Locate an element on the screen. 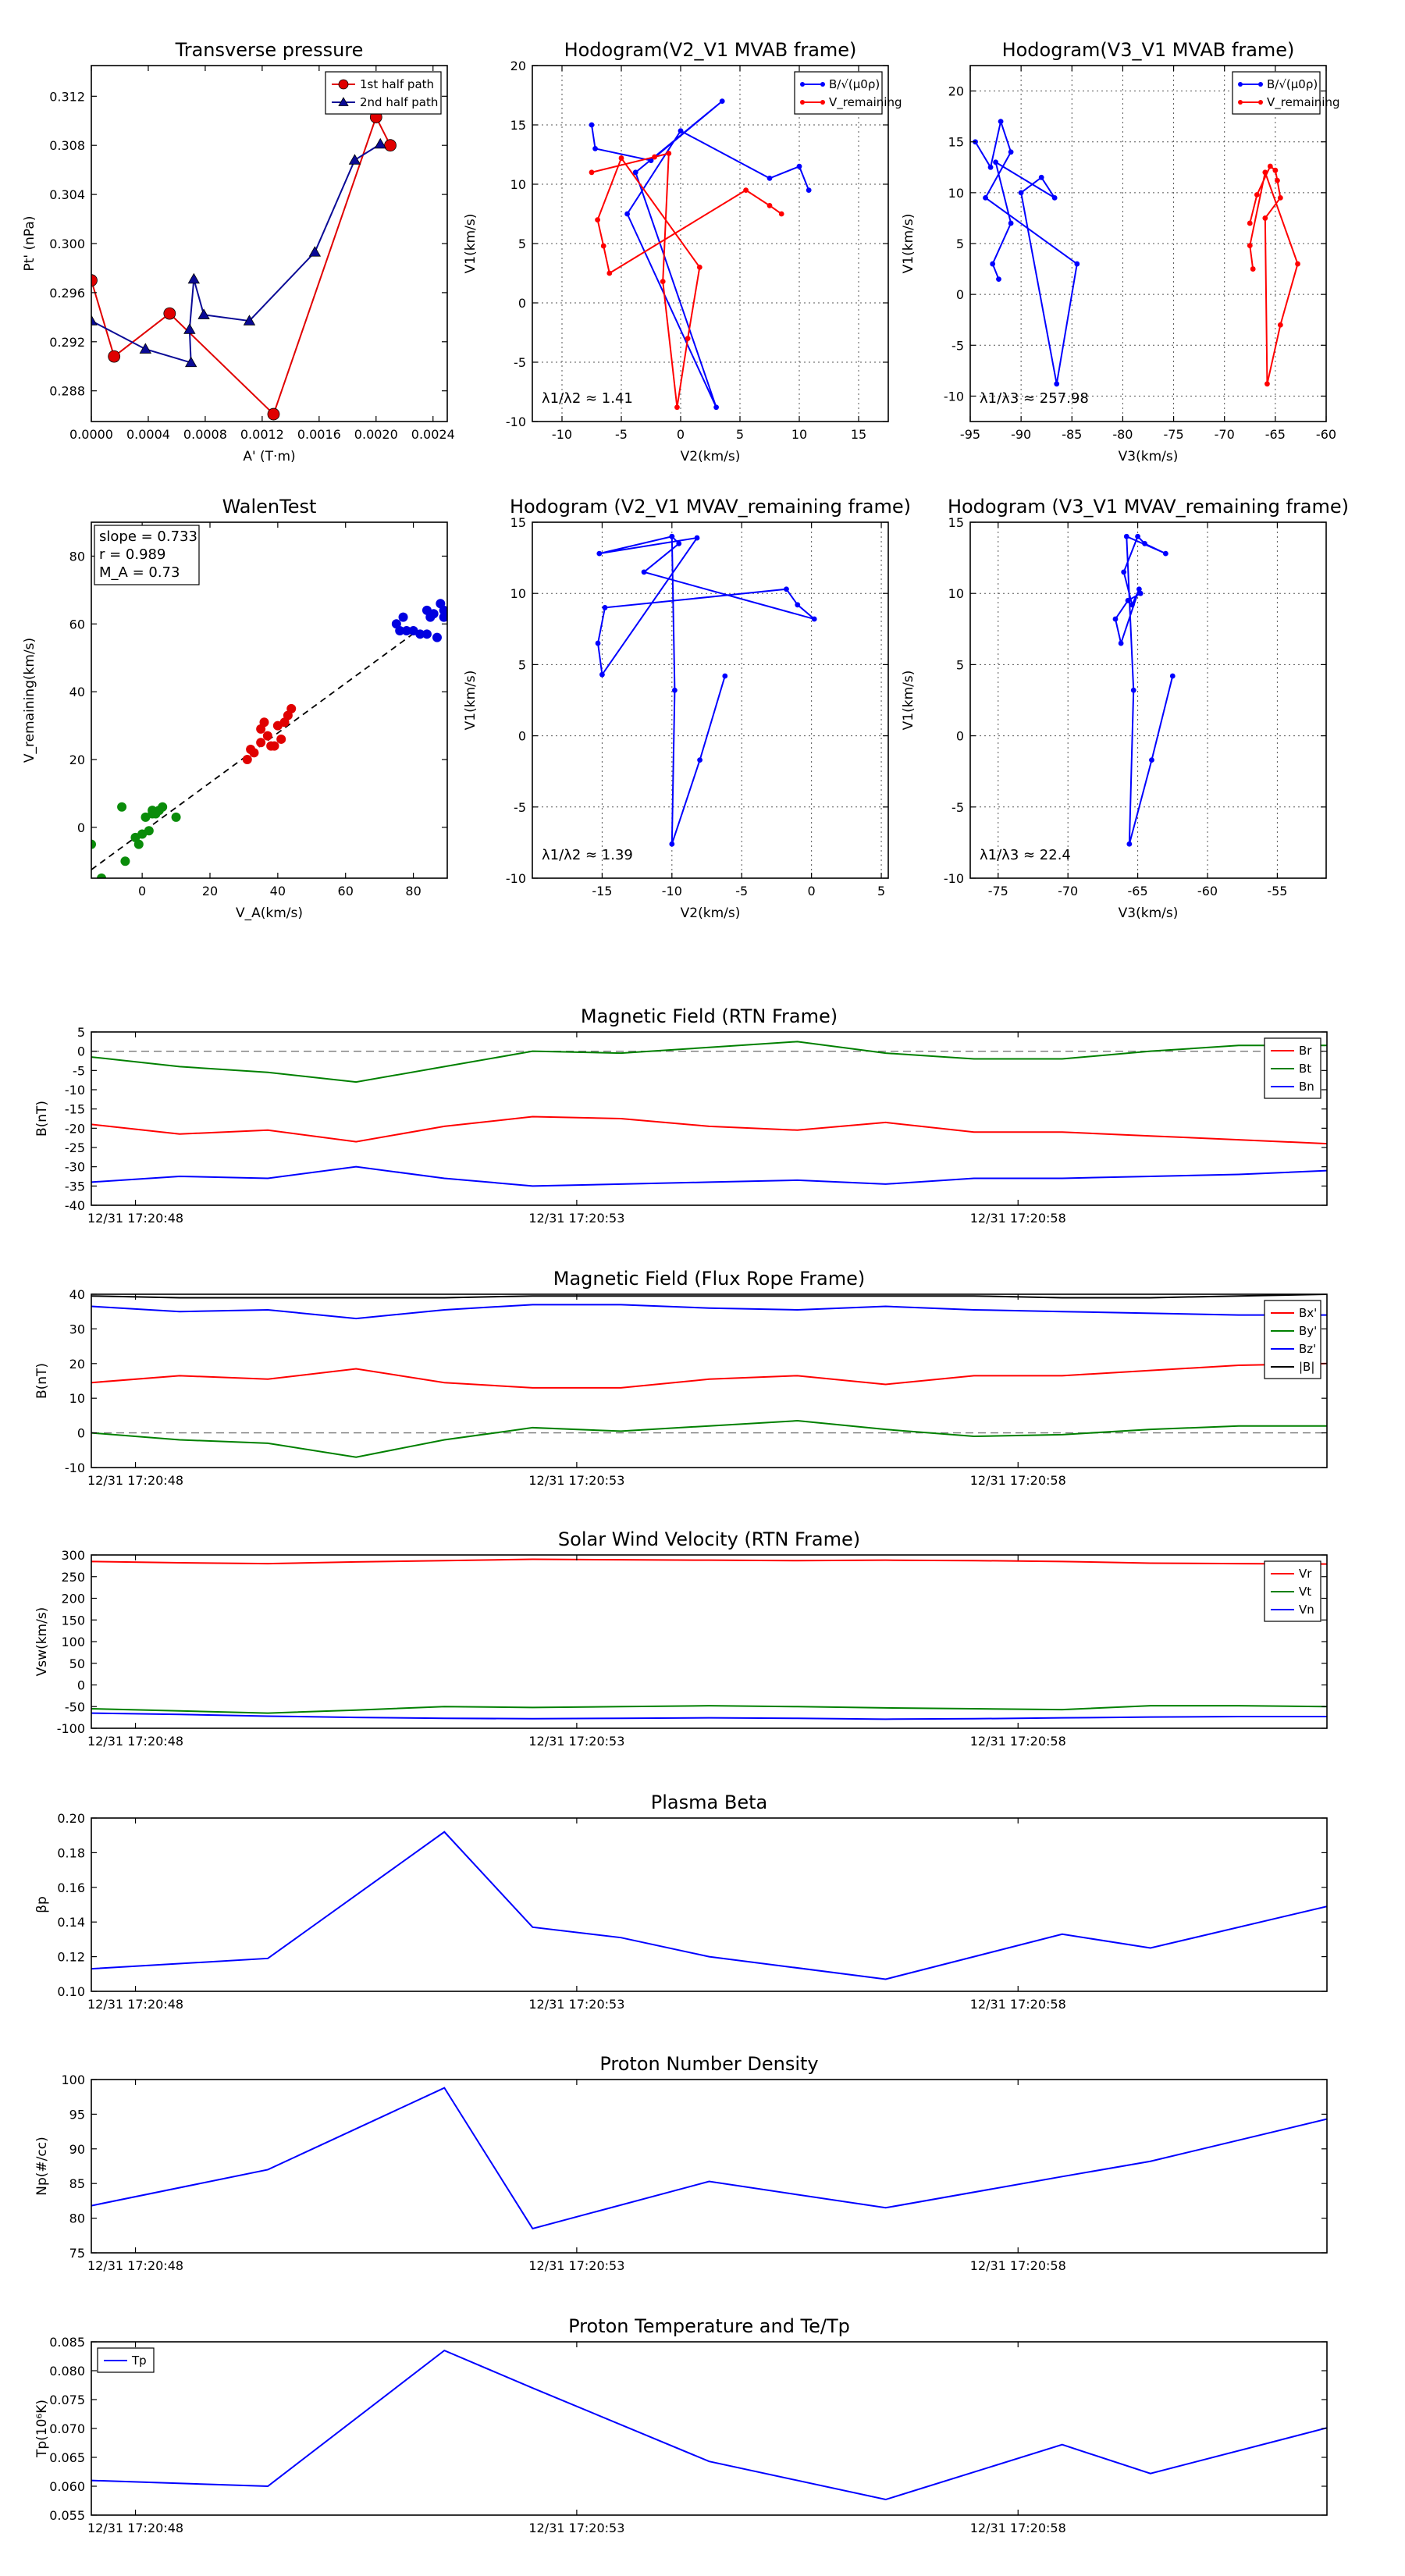  x-tick-label: -80 is located at coordinates (1122, 434).